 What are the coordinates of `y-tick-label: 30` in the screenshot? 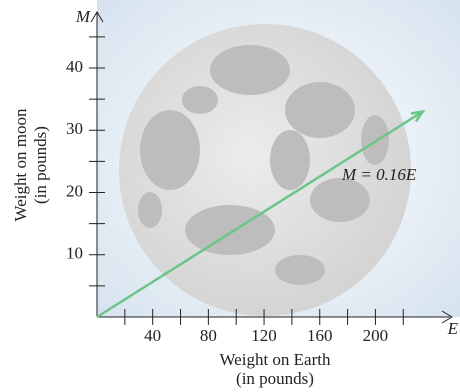 It's located at (74, 128).